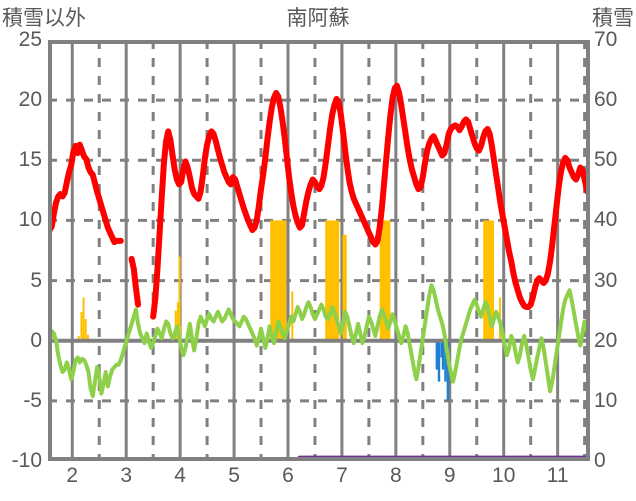  Describe the element at coordinates (606, 340) in the screenshot. I see `right-axis-tick: 20` at that location.